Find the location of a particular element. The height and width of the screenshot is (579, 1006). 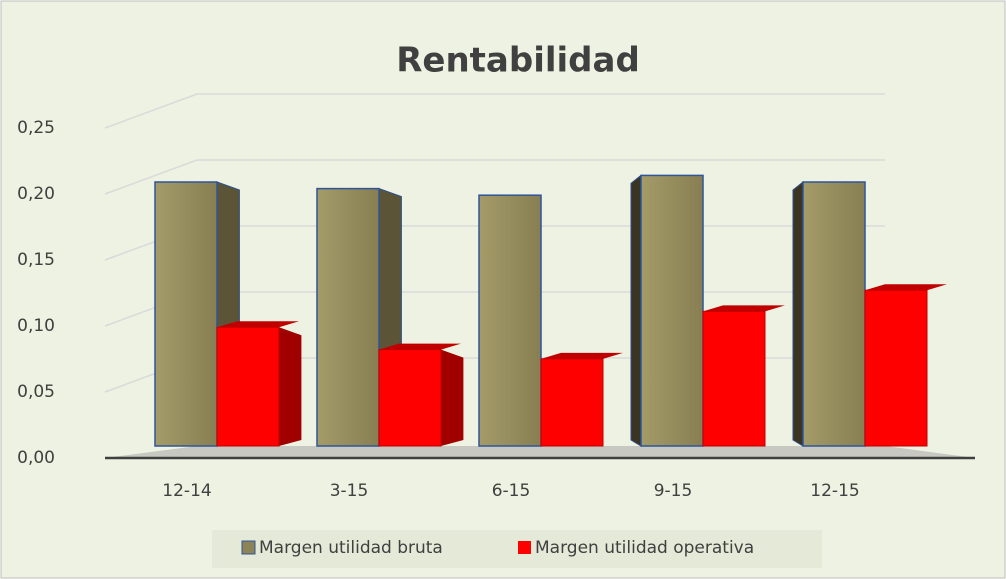

y-tick-label: 0,25 is located at coordinates (36, 128).